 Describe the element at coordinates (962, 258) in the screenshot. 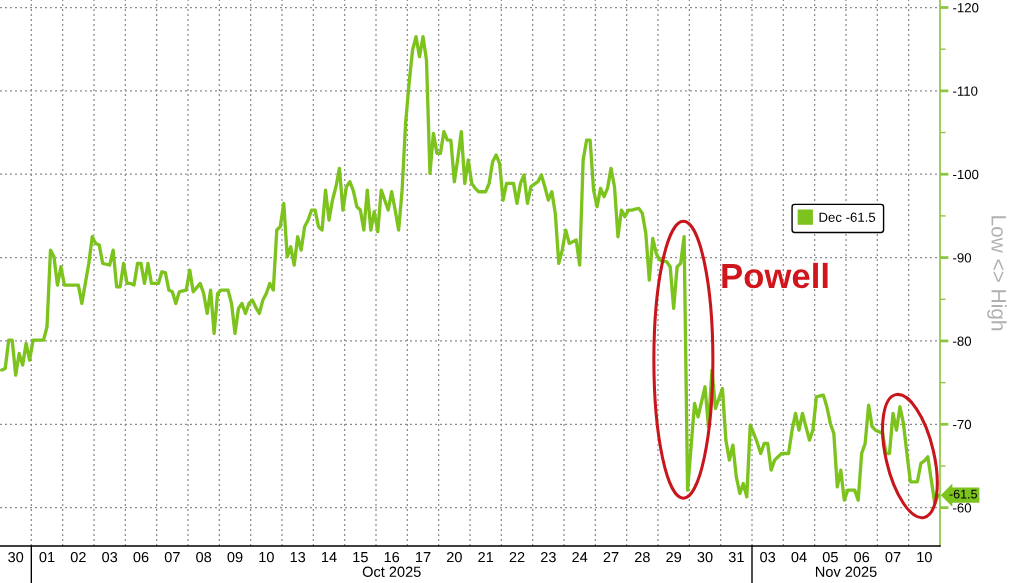

I see `y-tick-label: -90` at that location.